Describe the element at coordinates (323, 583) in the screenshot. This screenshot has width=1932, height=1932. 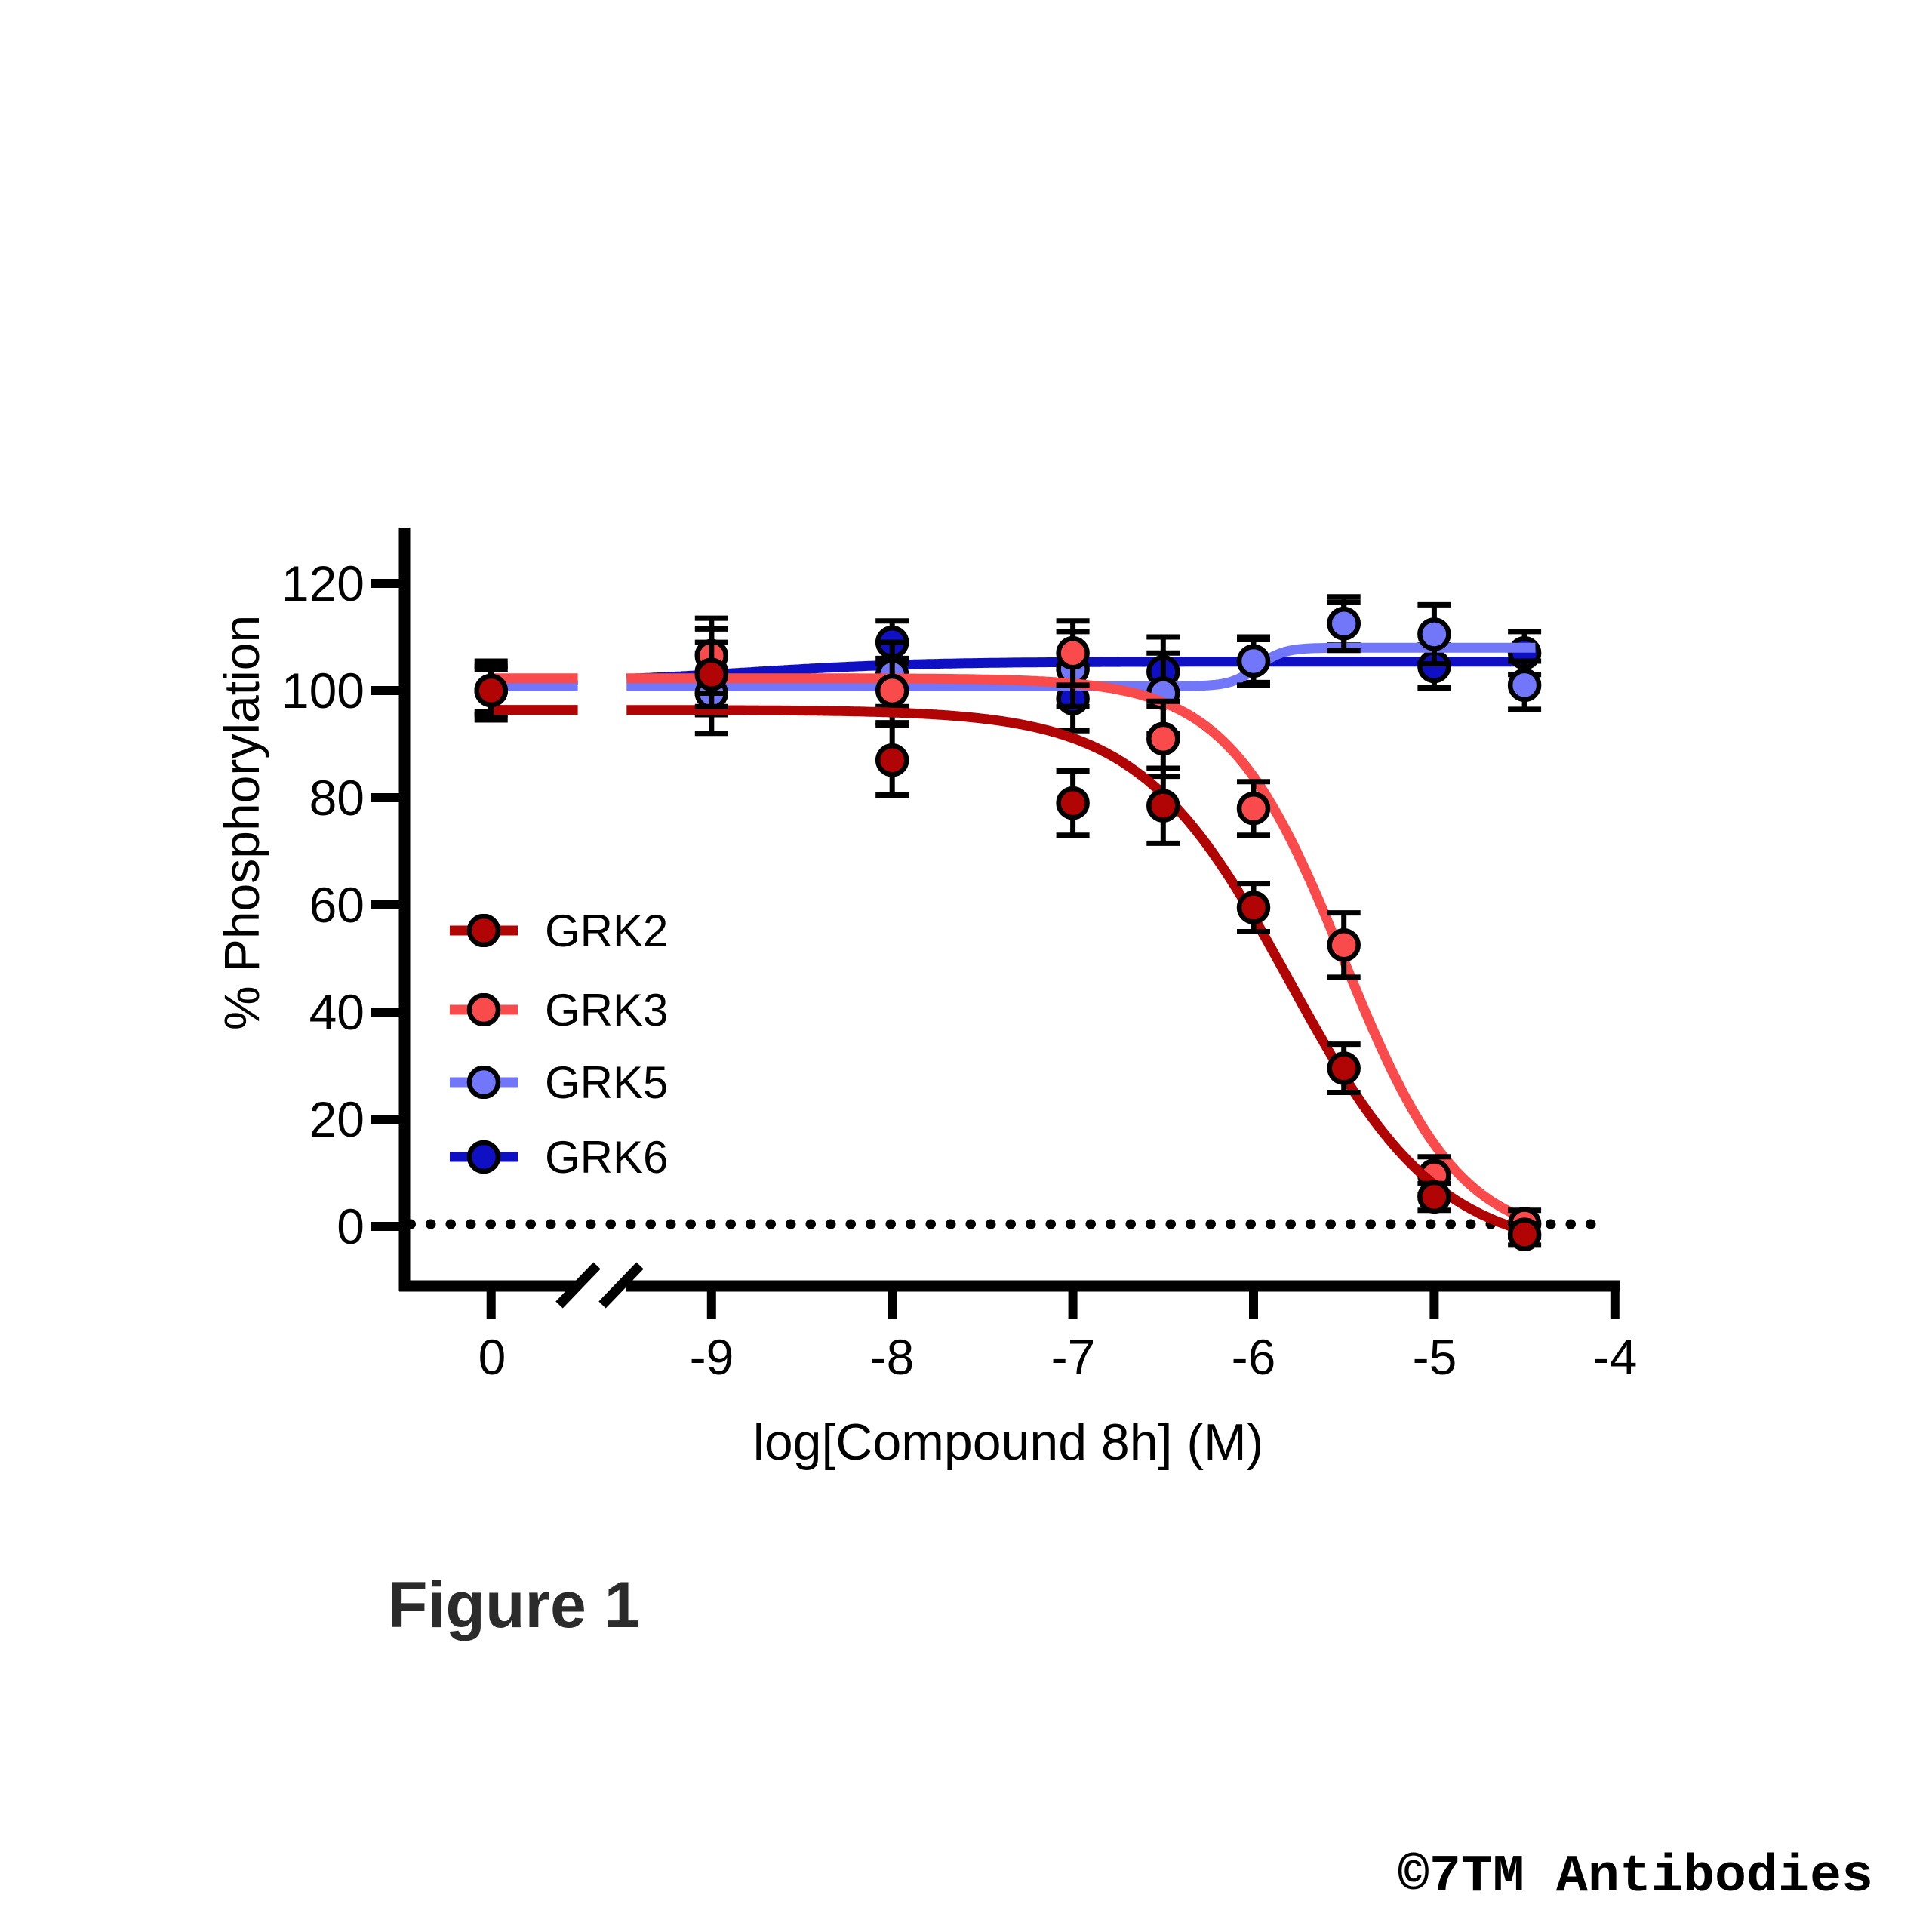
I see `y-tick-label-120: 120` at that location.